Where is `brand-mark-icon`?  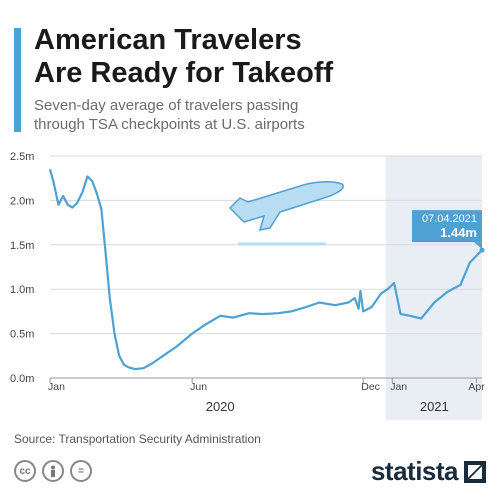
brand-mark-icon is located at coordinates (475, 471).